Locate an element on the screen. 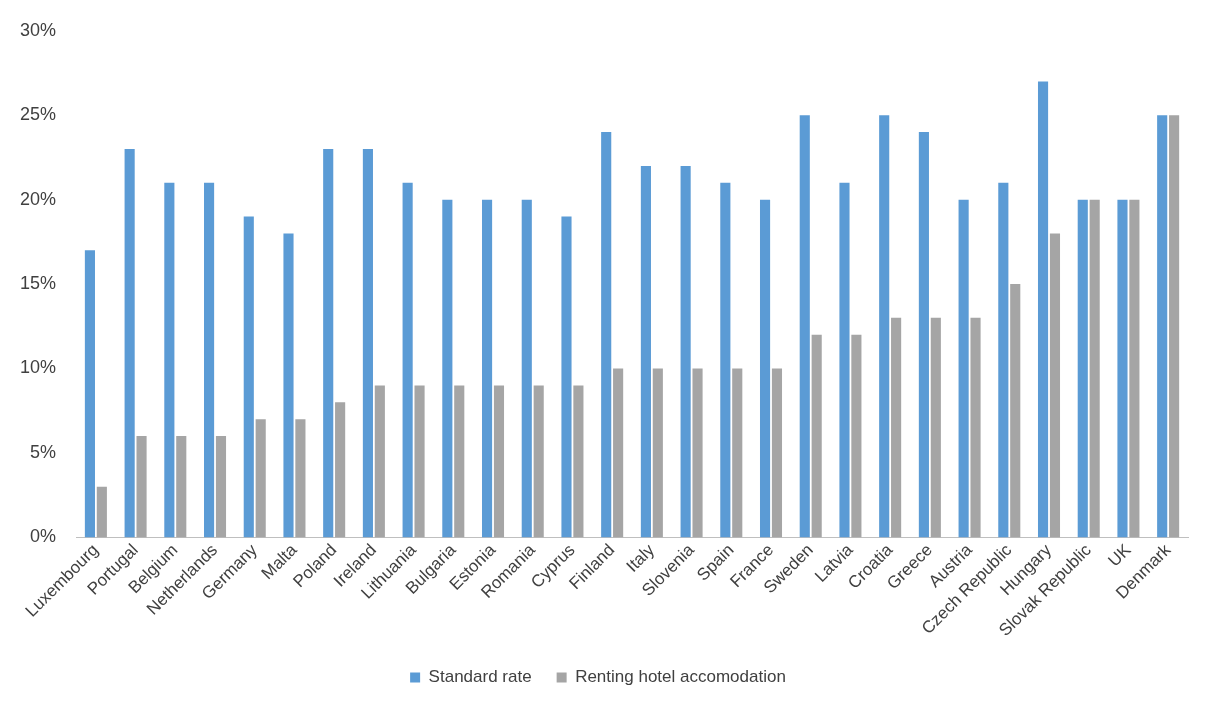 This screenshot has width=1206, height=704. y-tick-label: 10% is located at coordinates (38, 367).